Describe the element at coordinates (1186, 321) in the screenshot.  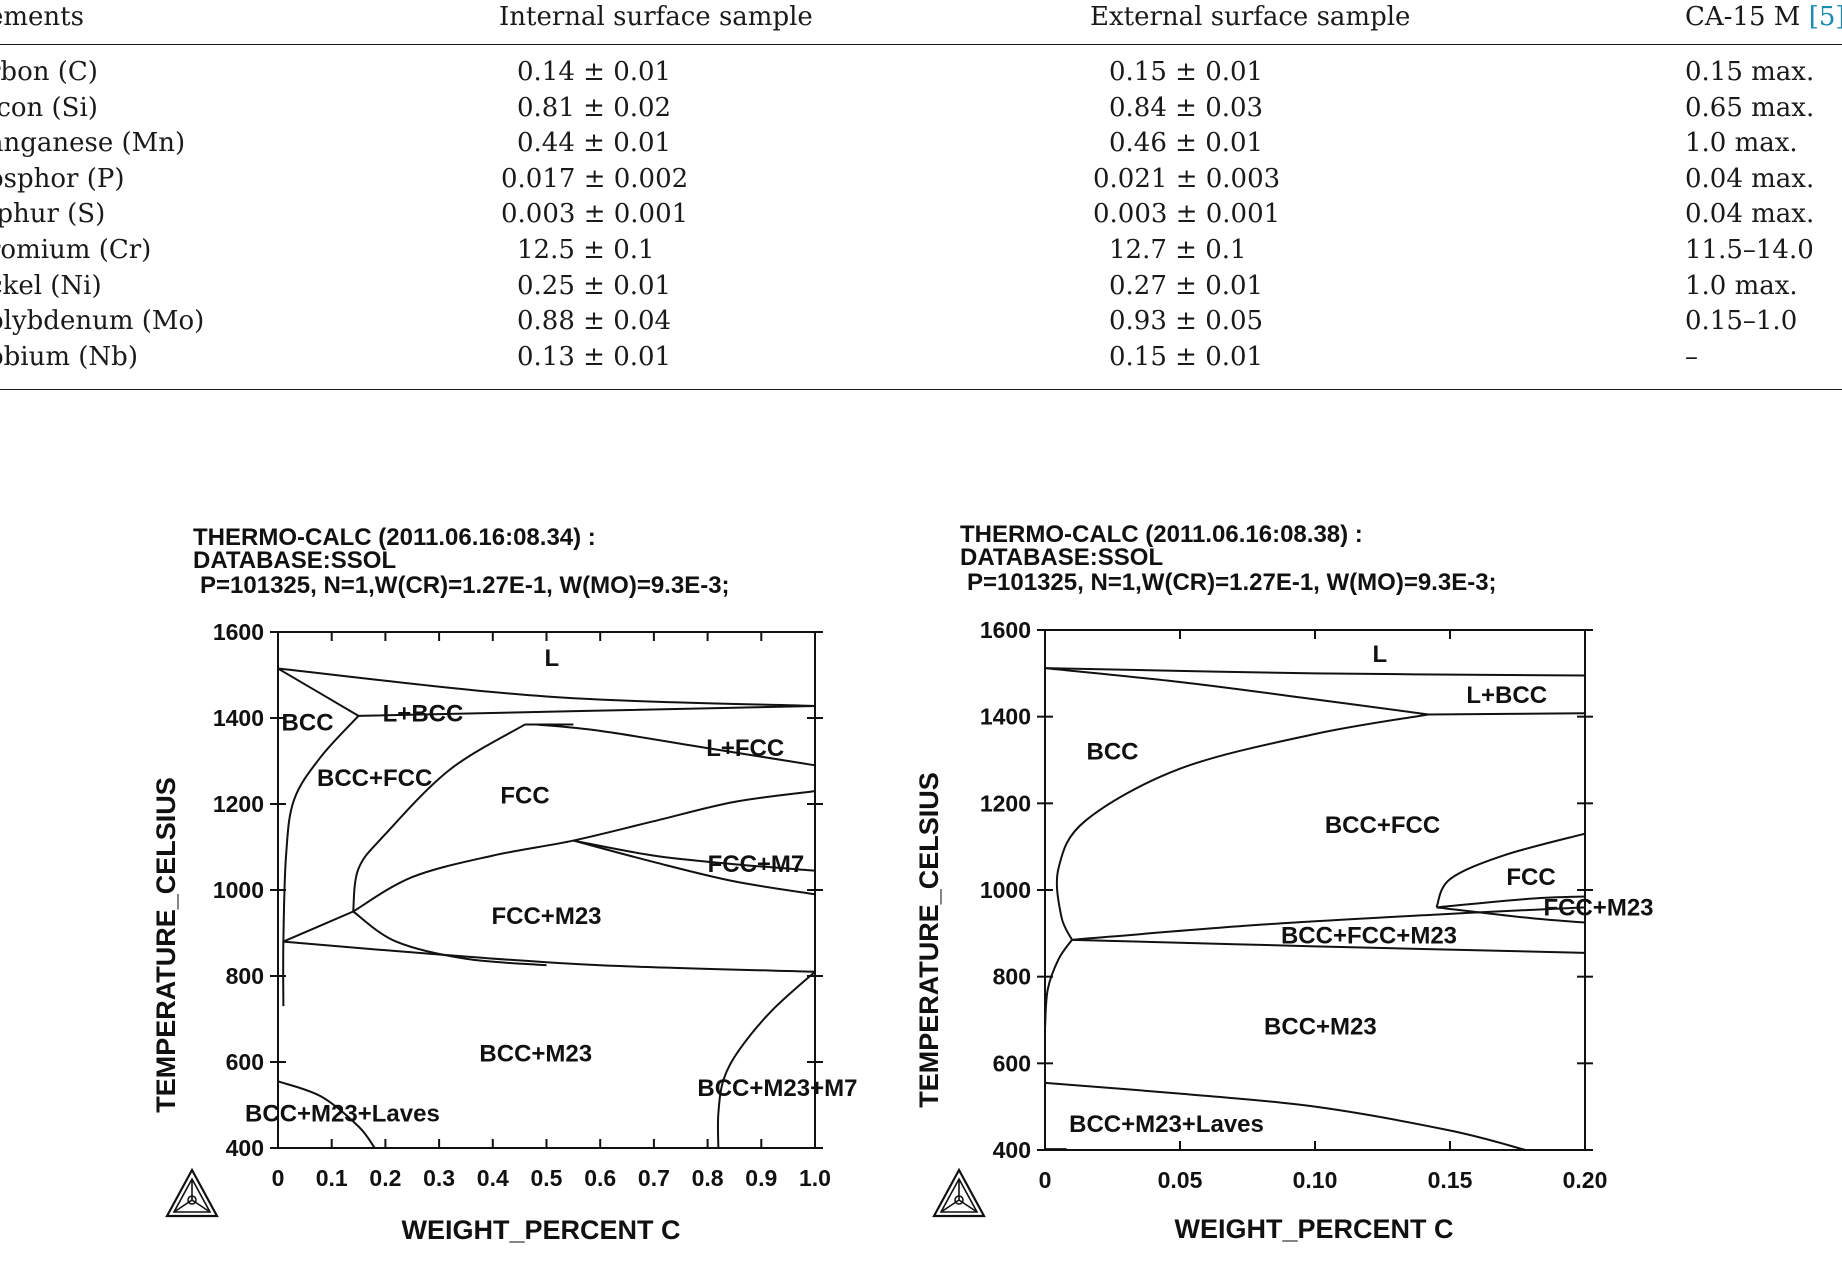
I see `table-cell: 0.93 ± 0.05` at that location.